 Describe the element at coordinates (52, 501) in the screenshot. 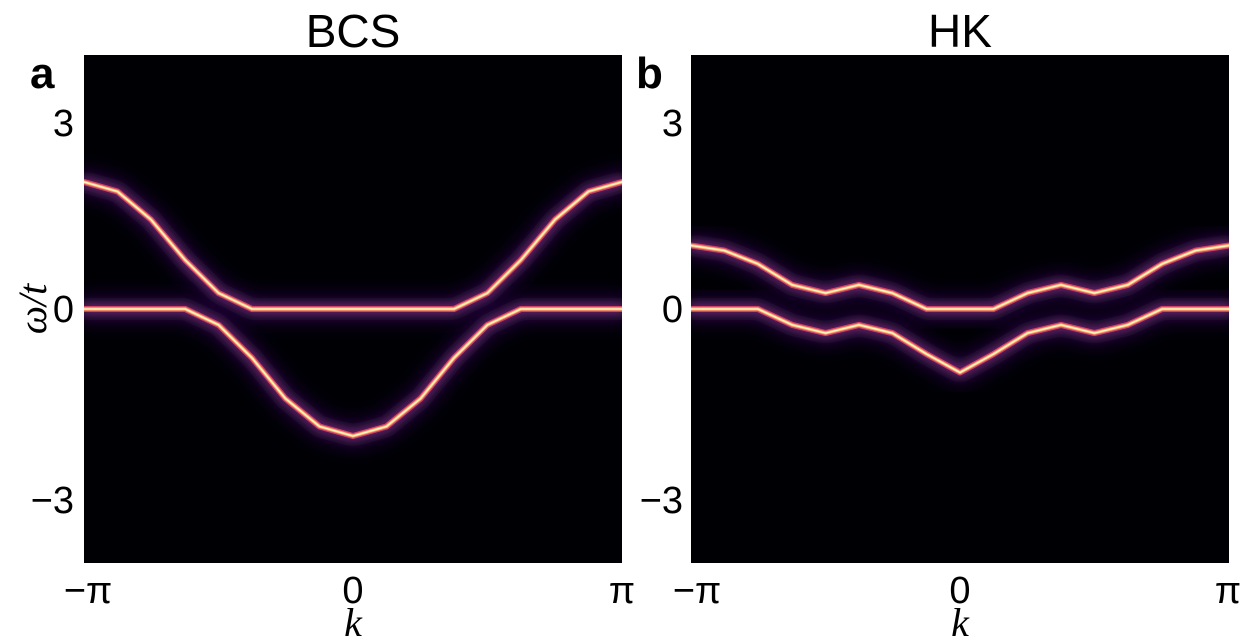

I see `panel-a-ytick-neg3: −3` at that location.